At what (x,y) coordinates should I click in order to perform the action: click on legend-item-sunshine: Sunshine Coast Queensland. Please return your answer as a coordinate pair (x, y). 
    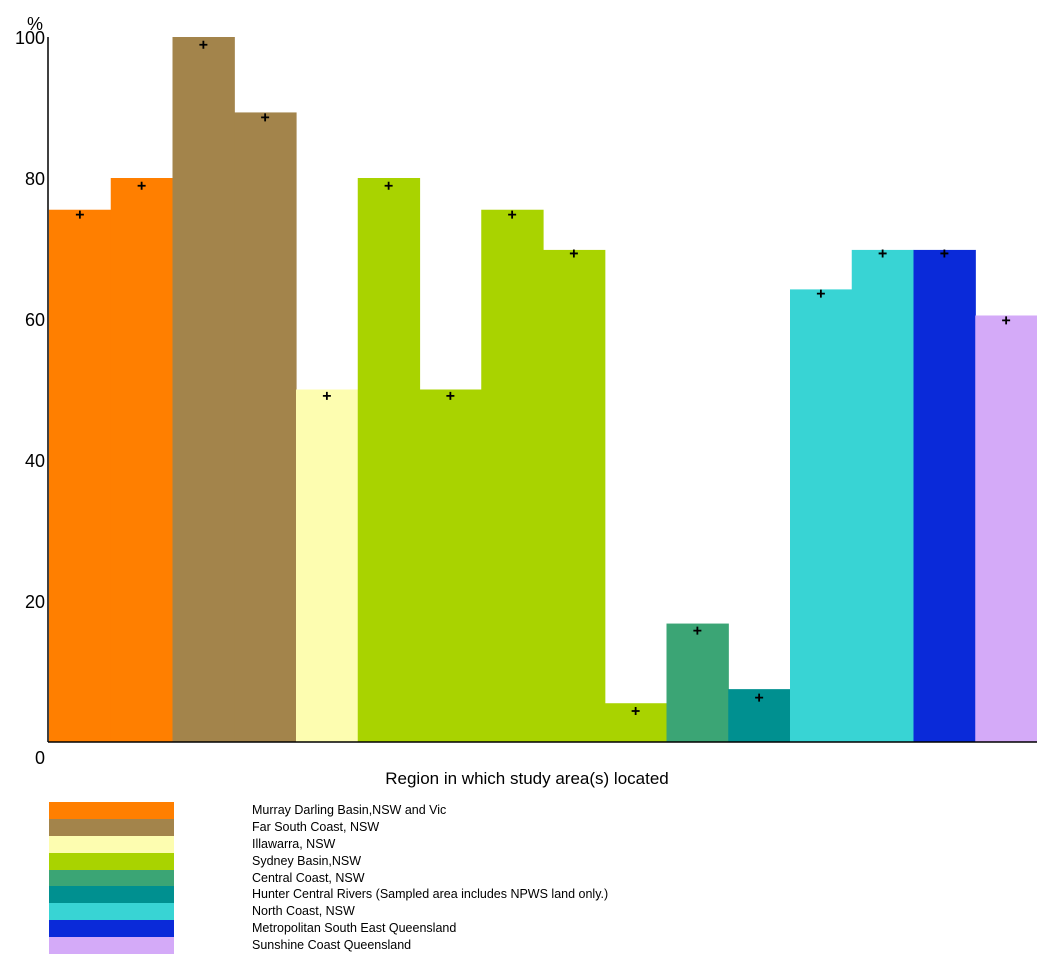
    Looking at the image, I should click on (499, 945).